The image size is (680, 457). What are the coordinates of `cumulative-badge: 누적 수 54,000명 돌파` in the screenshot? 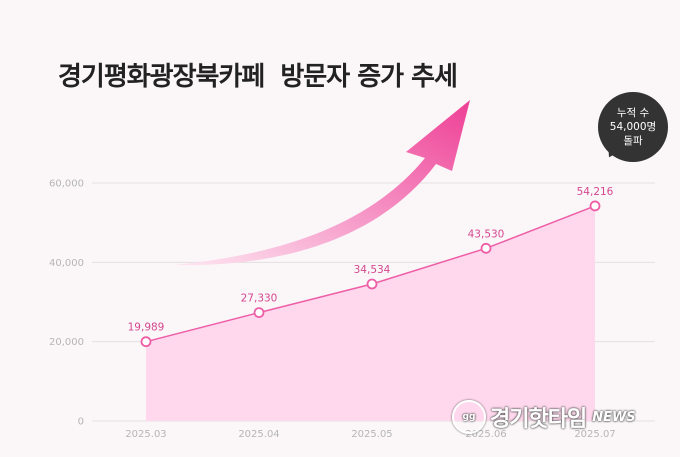 It's located at (633, 127).